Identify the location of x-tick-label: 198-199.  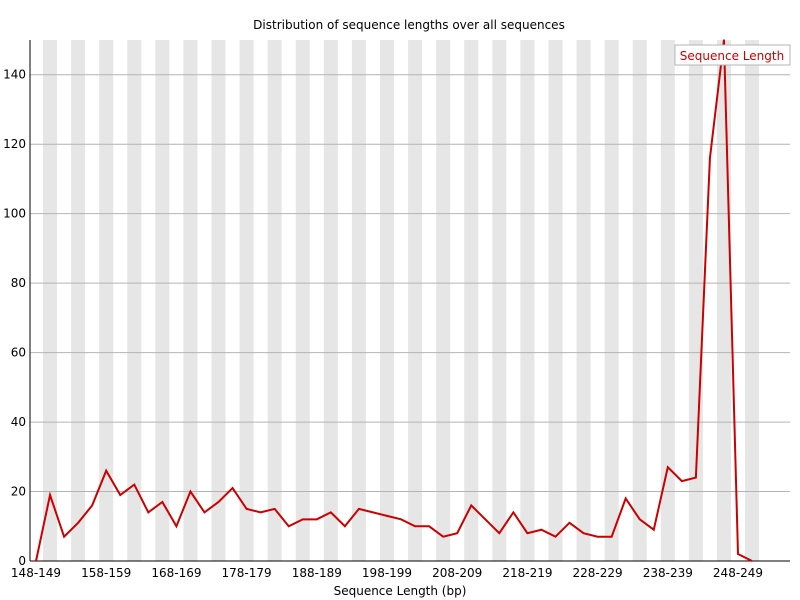
(387, 573).